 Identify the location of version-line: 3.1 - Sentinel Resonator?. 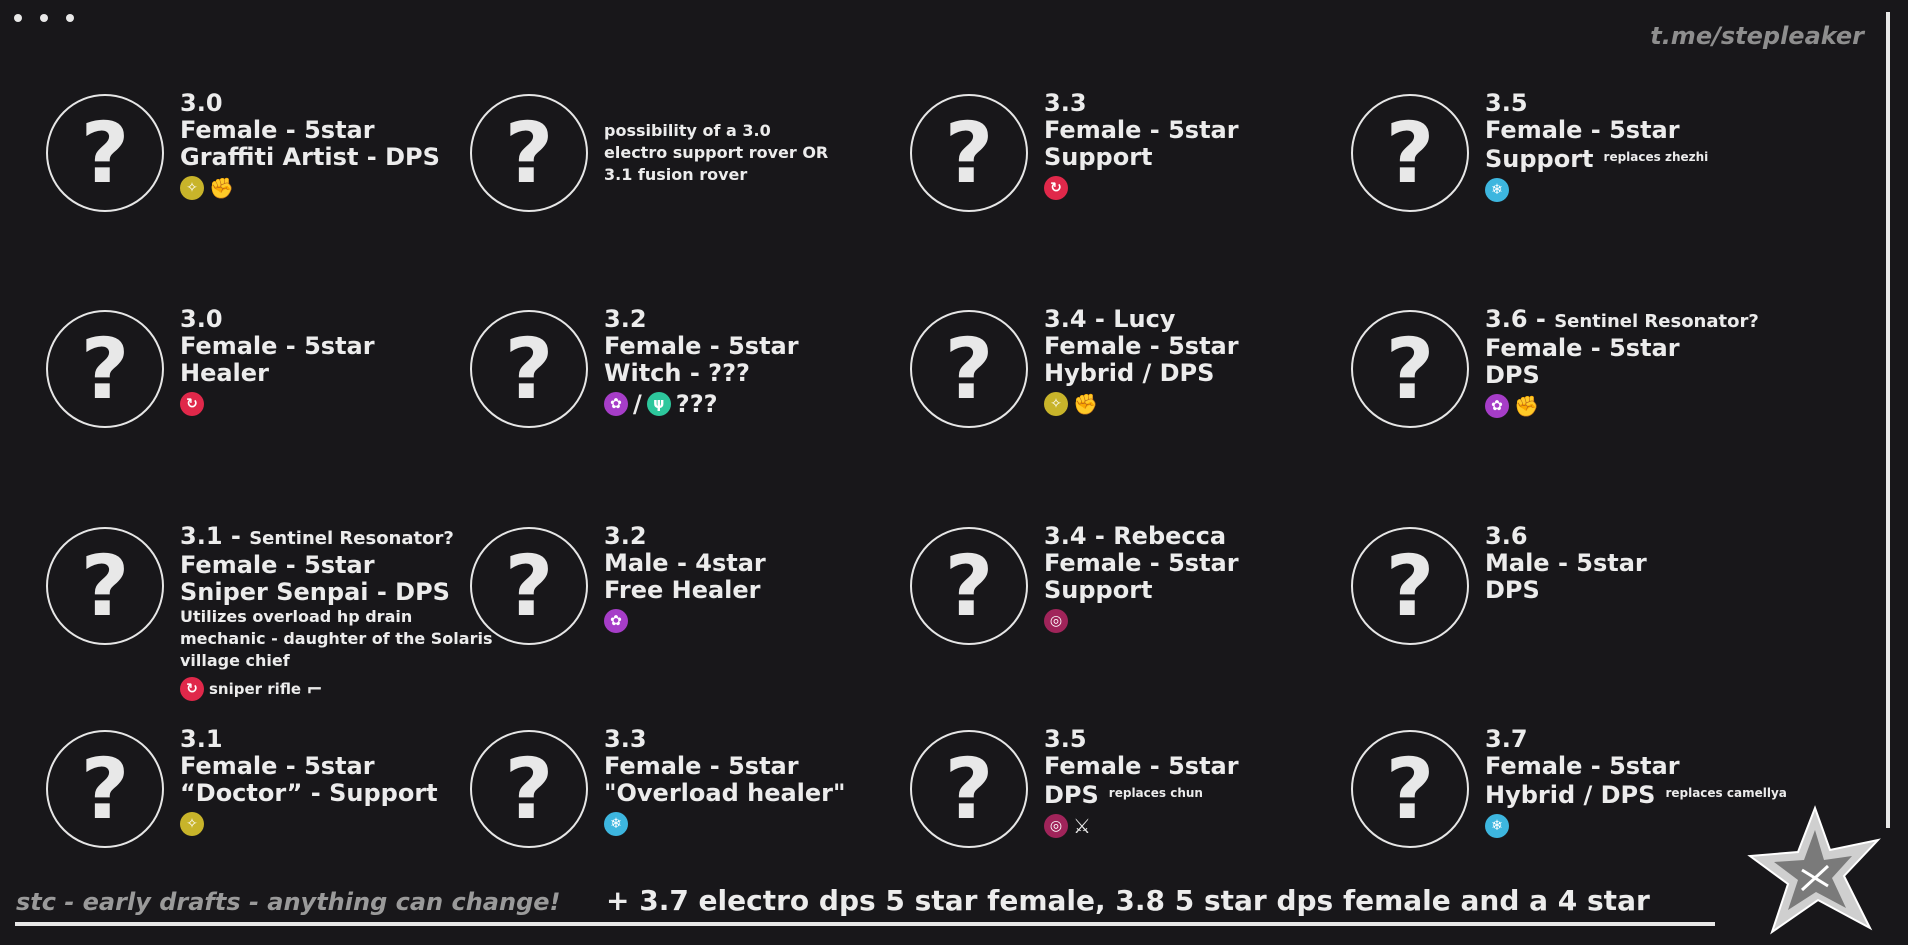
(336, 537).